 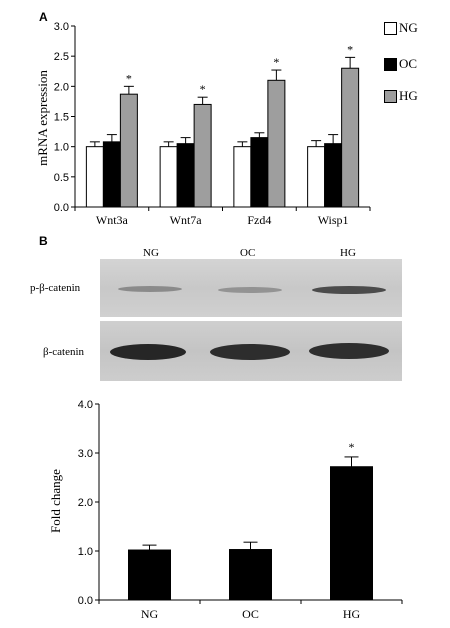 What do you see at coordinates (128, 150) in the screenshot?
I see `bar-hg-wnt3a` at bounding box center [128, 150].